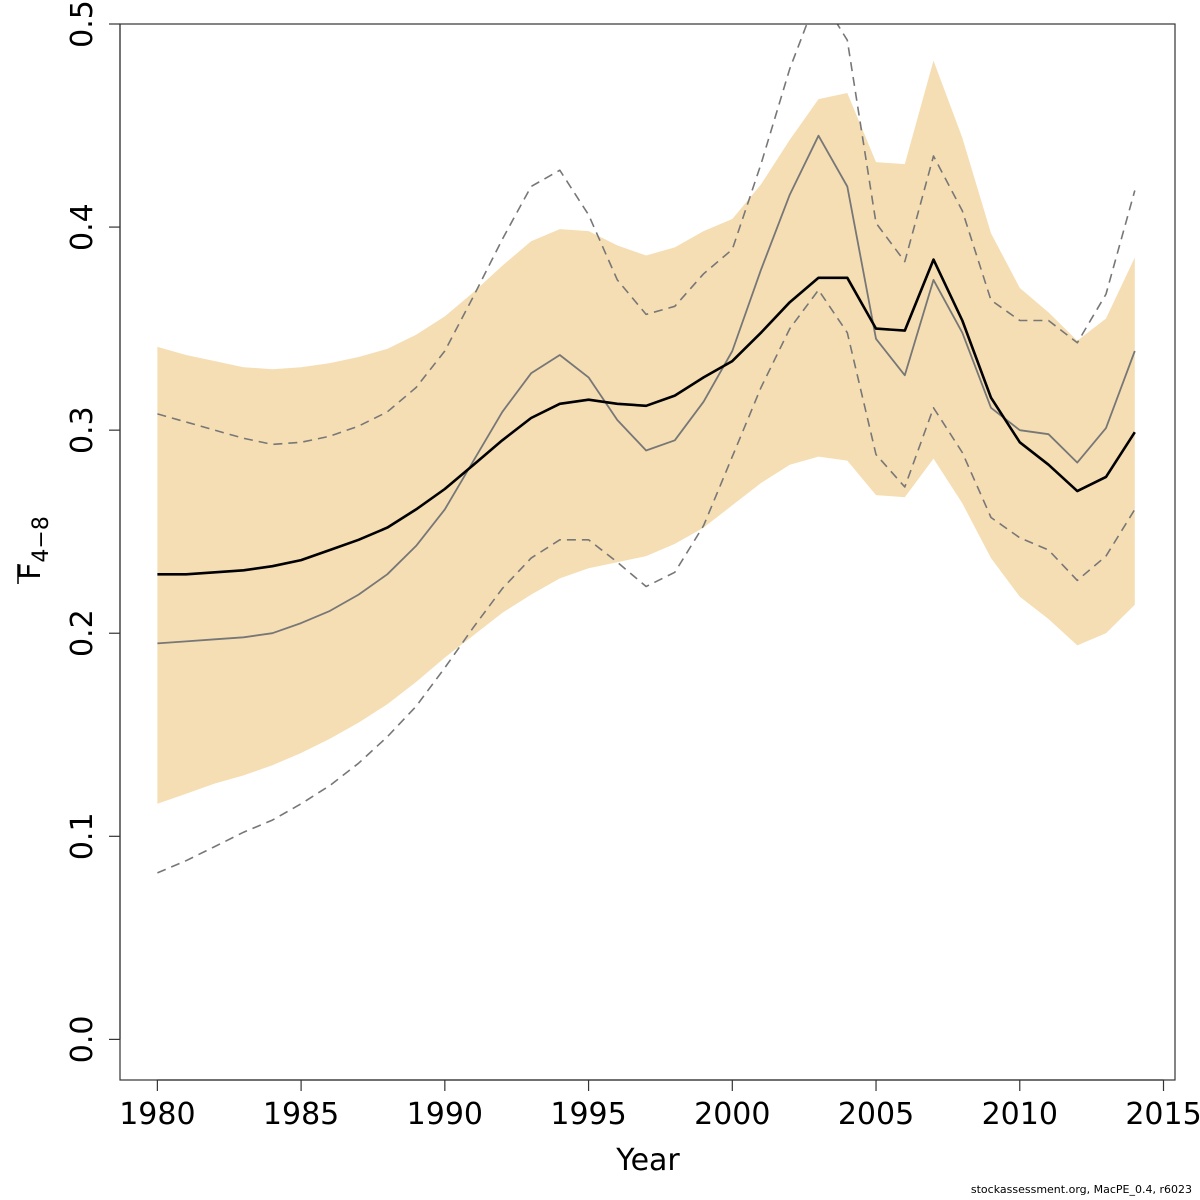 Image resolution: width=1200 pixels, height=1200 pixels. I want to click on x-axis: 1980 1985 1990 1995 2000 2005 2010 2015, so click(659, 1105).